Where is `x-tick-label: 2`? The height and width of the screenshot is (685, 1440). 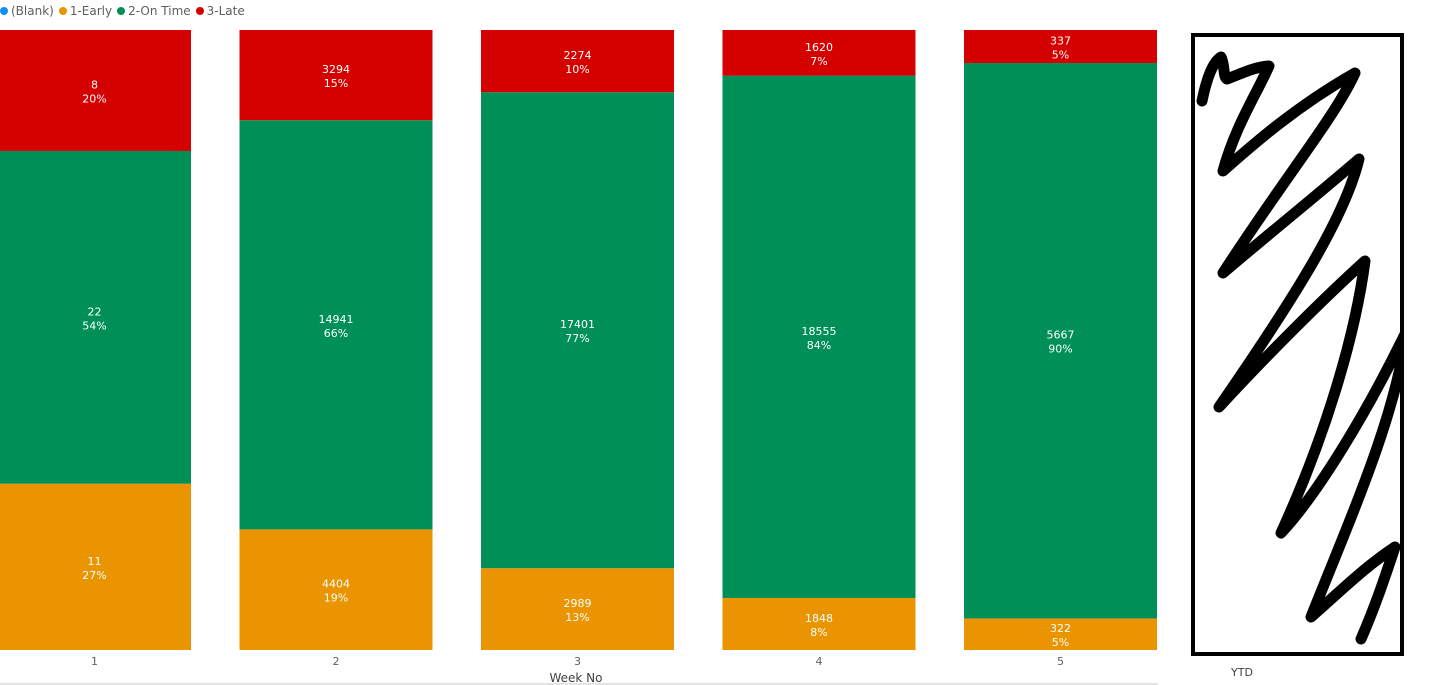 x-tick-label: 2 is located at coordinates (336, 661).